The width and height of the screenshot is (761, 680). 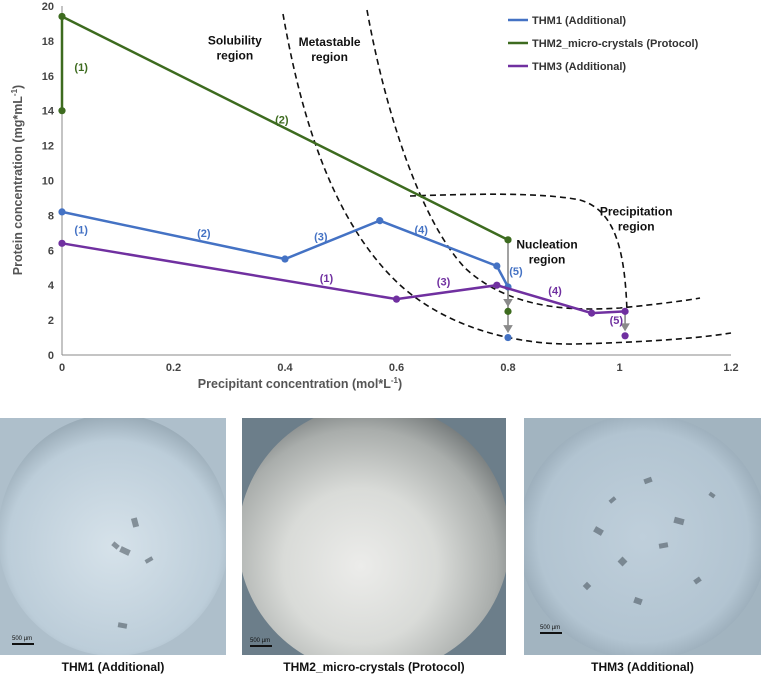 What do you see at coordinates (48, 42) in the screenshot?
I see `y-tick-label: 18` at bounding box center [48, 42].